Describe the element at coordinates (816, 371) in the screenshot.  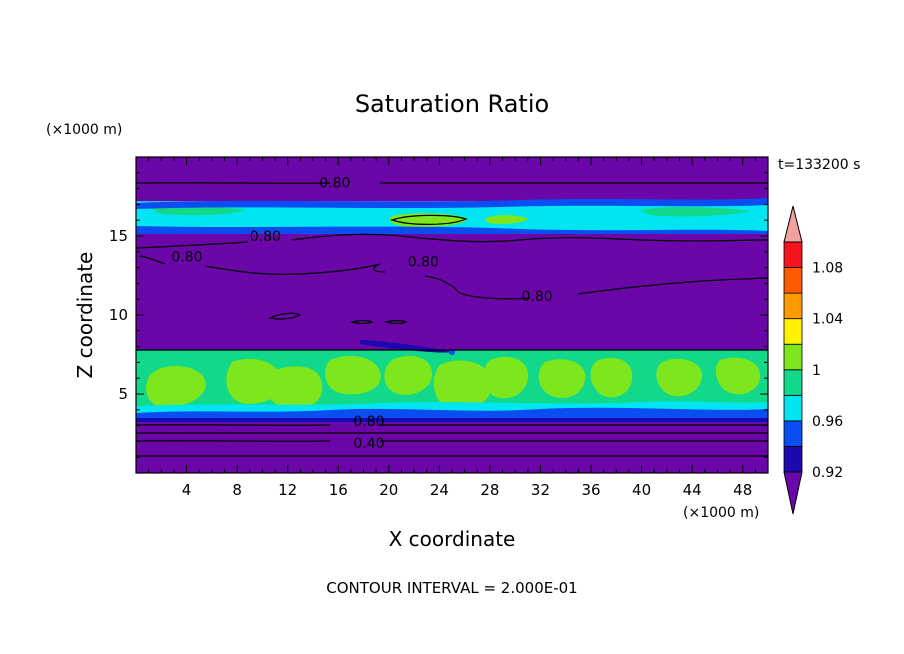
I see `colorbar-tick-label: 1` at that location.